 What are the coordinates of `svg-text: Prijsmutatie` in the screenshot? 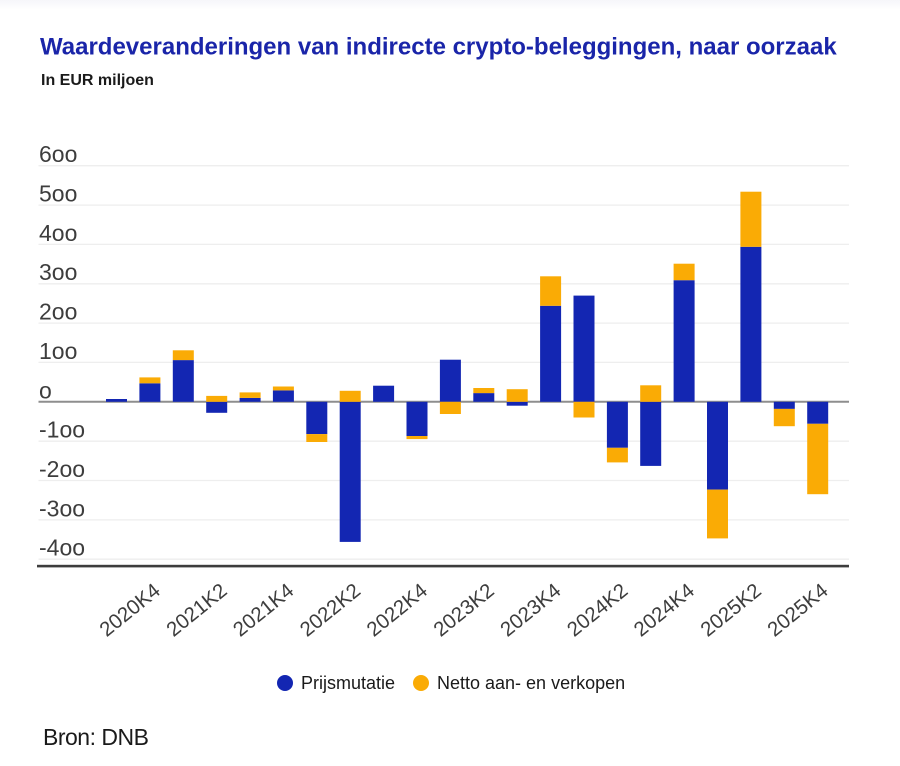 It's located at (348, 683).